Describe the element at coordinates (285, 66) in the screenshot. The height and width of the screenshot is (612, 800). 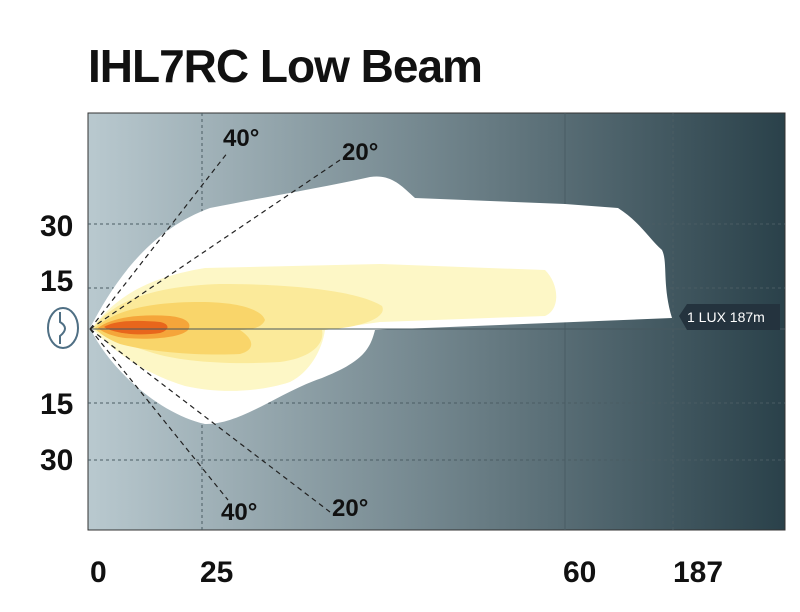
I see `chart-title: IHL7RC Low Beam` at that location.